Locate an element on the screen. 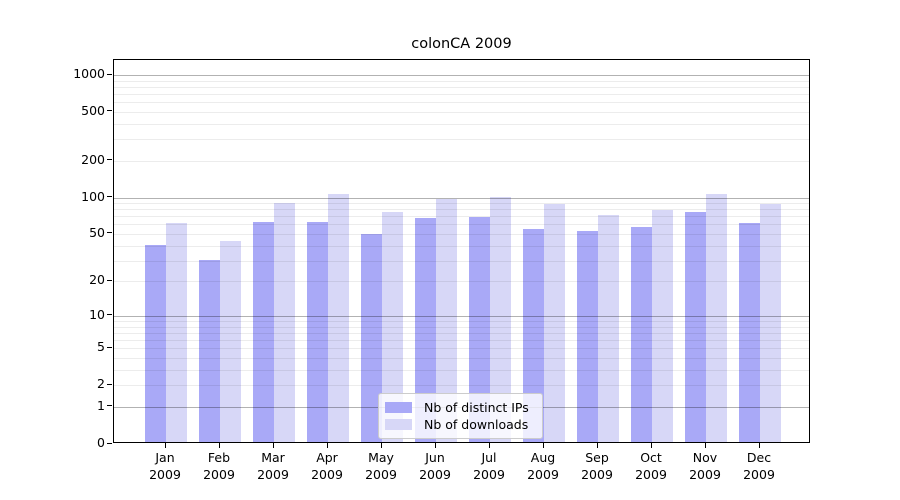 This screenshot has width=900, height=500. x-tick-label-sep: Sep 2009 is located at coordinates (597, 466).